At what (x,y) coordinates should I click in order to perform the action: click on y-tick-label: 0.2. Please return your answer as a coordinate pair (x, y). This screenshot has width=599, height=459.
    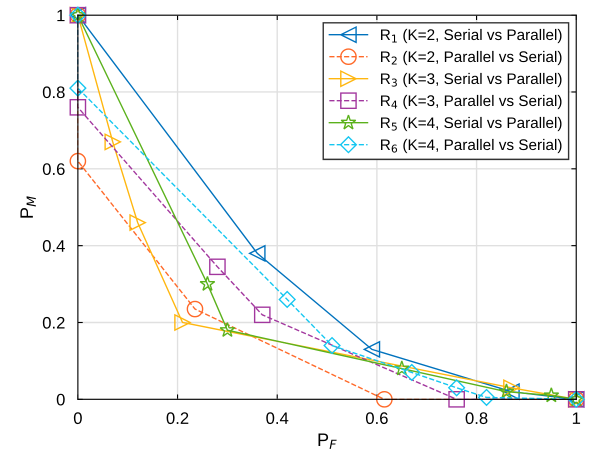
    Looking at the image, I should click on (53, 322).